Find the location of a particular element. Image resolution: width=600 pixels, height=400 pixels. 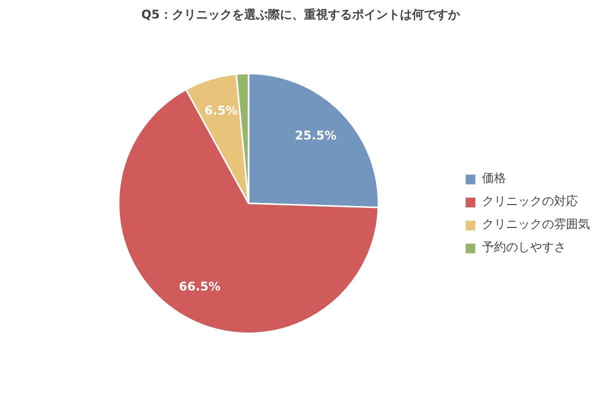

legend-label: クリニックの対応 is located at coordinates (530, 201).